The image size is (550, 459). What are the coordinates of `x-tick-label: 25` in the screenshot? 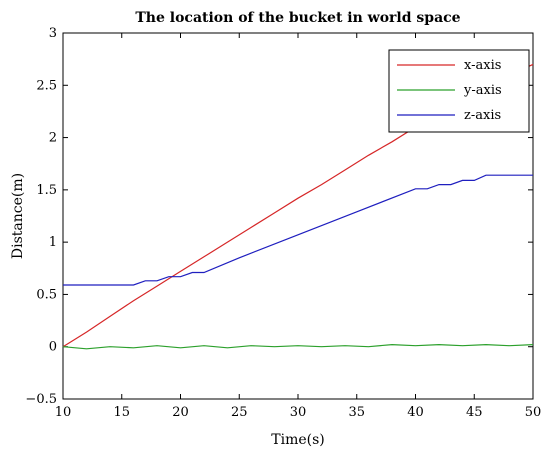 It's located at (239, 412).